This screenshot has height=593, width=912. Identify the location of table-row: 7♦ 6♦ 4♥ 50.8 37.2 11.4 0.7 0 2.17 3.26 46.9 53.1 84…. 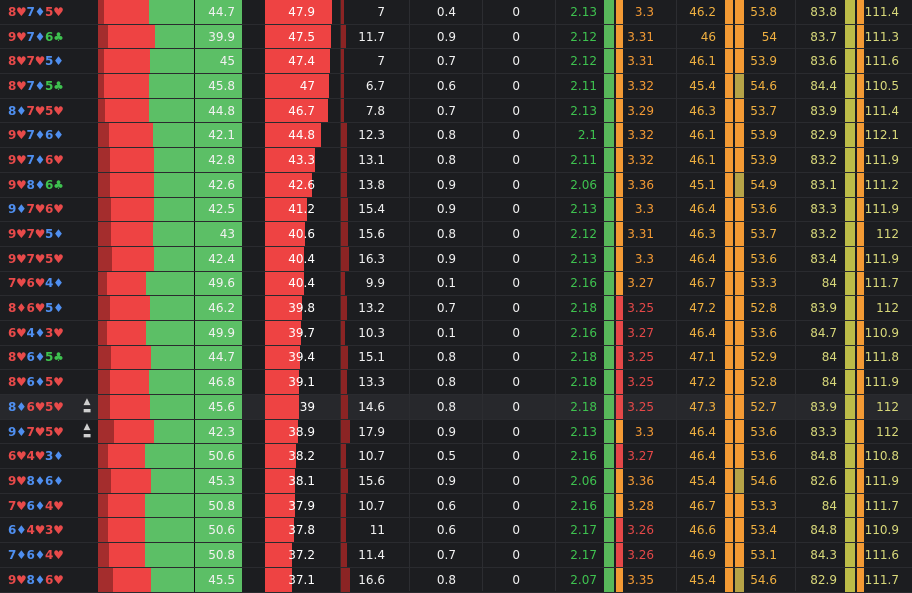
(456, 555).